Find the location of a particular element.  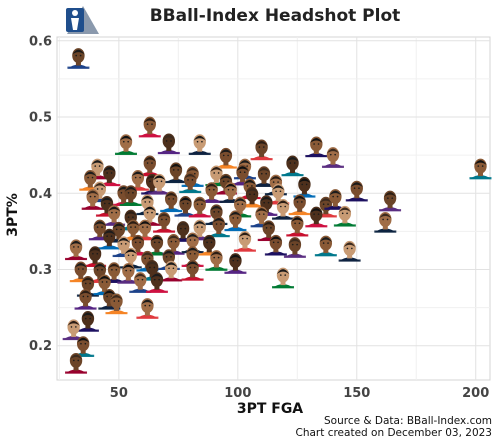

chart-title: BBall-Index Headshot Plot is located at coordinates (275, 16).